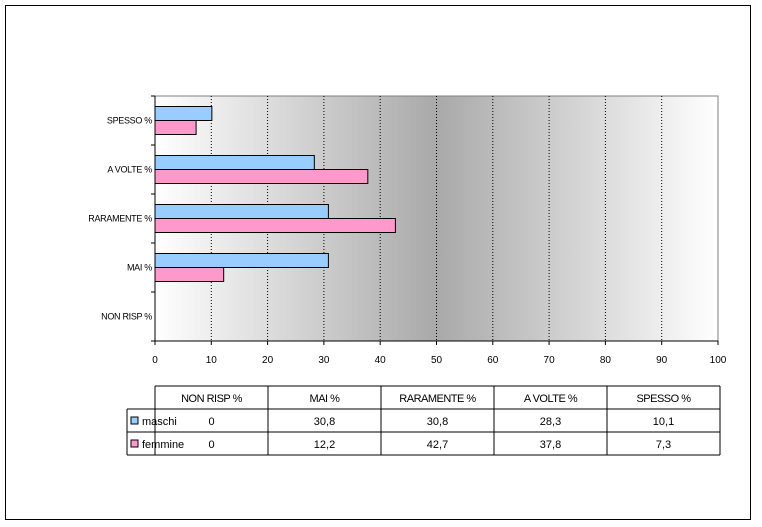 The image size is (762, 527). I want to click on x-tick-label-20: 20, so click(268, 360).